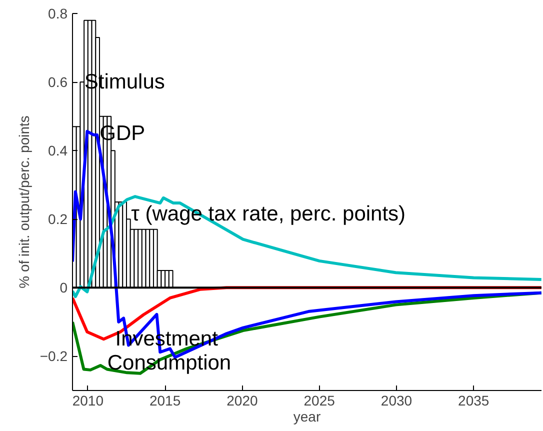  I want to click on y-axis-title: % of init. output/perc. points, so click(24, 202).